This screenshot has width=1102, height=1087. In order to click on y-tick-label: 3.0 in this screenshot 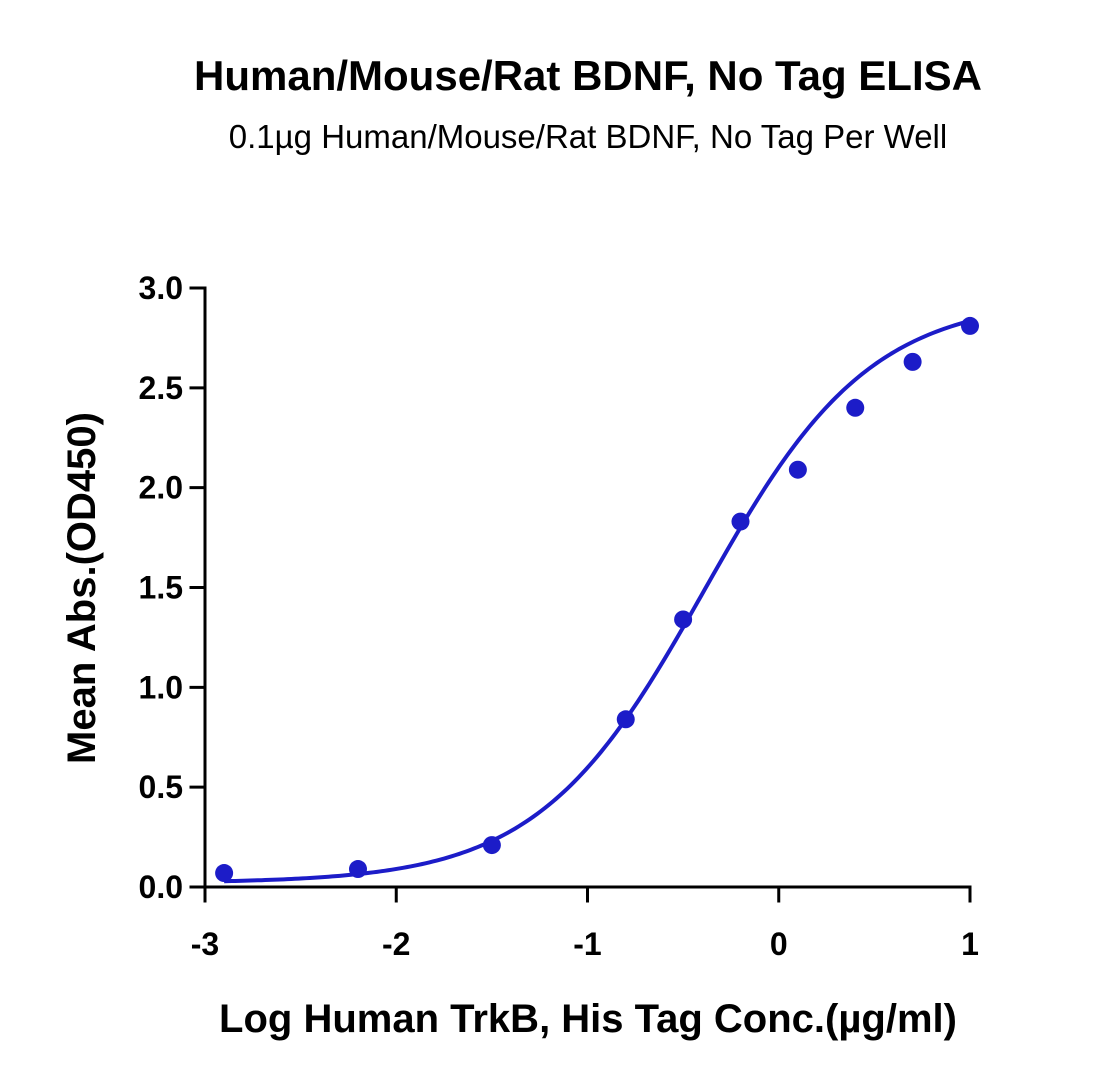, I will do `click(161, 288)`.